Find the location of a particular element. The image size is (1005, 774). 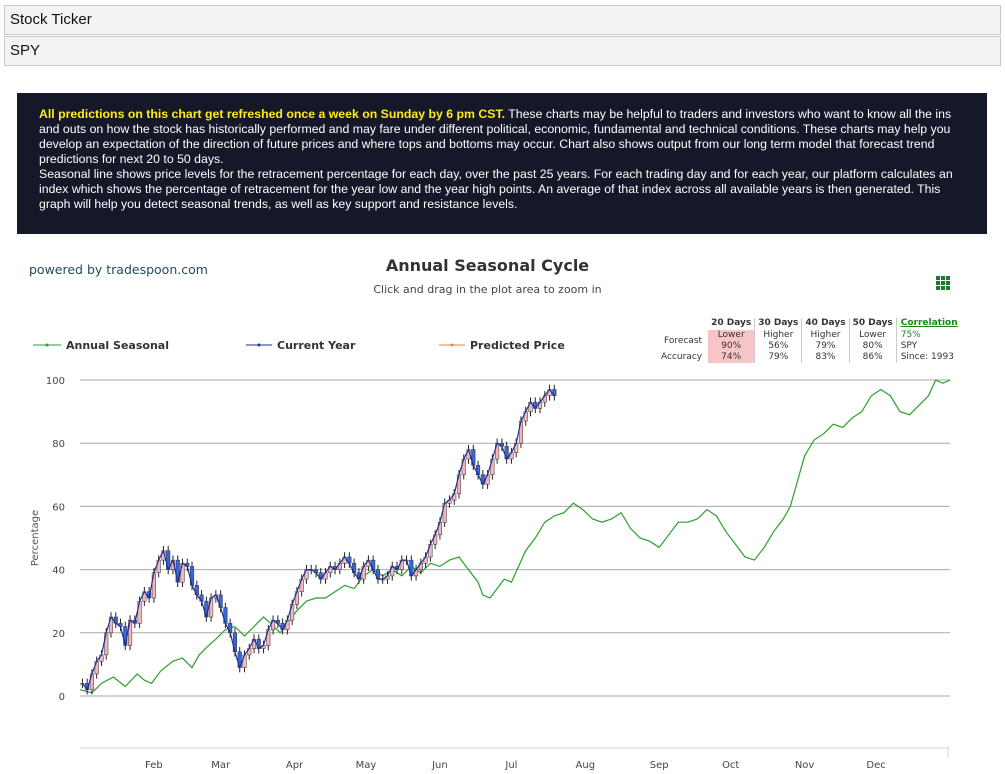

x-tick-label: May is located at coordinates (366, 765).